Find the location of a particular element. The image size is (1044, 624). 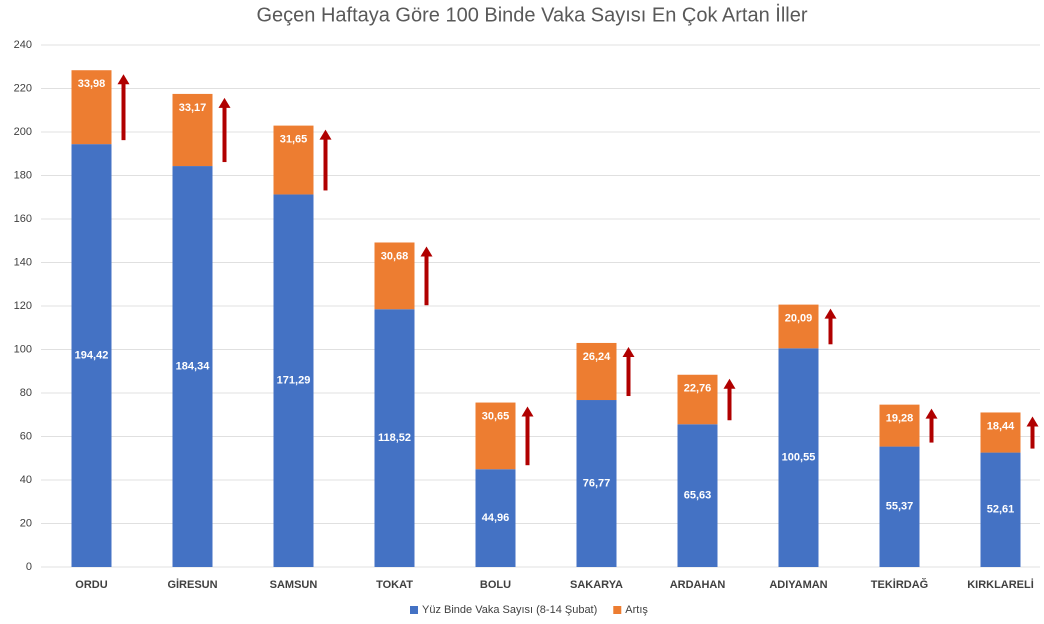

y-tick-label: 180 is located at coordinates (23, 175).